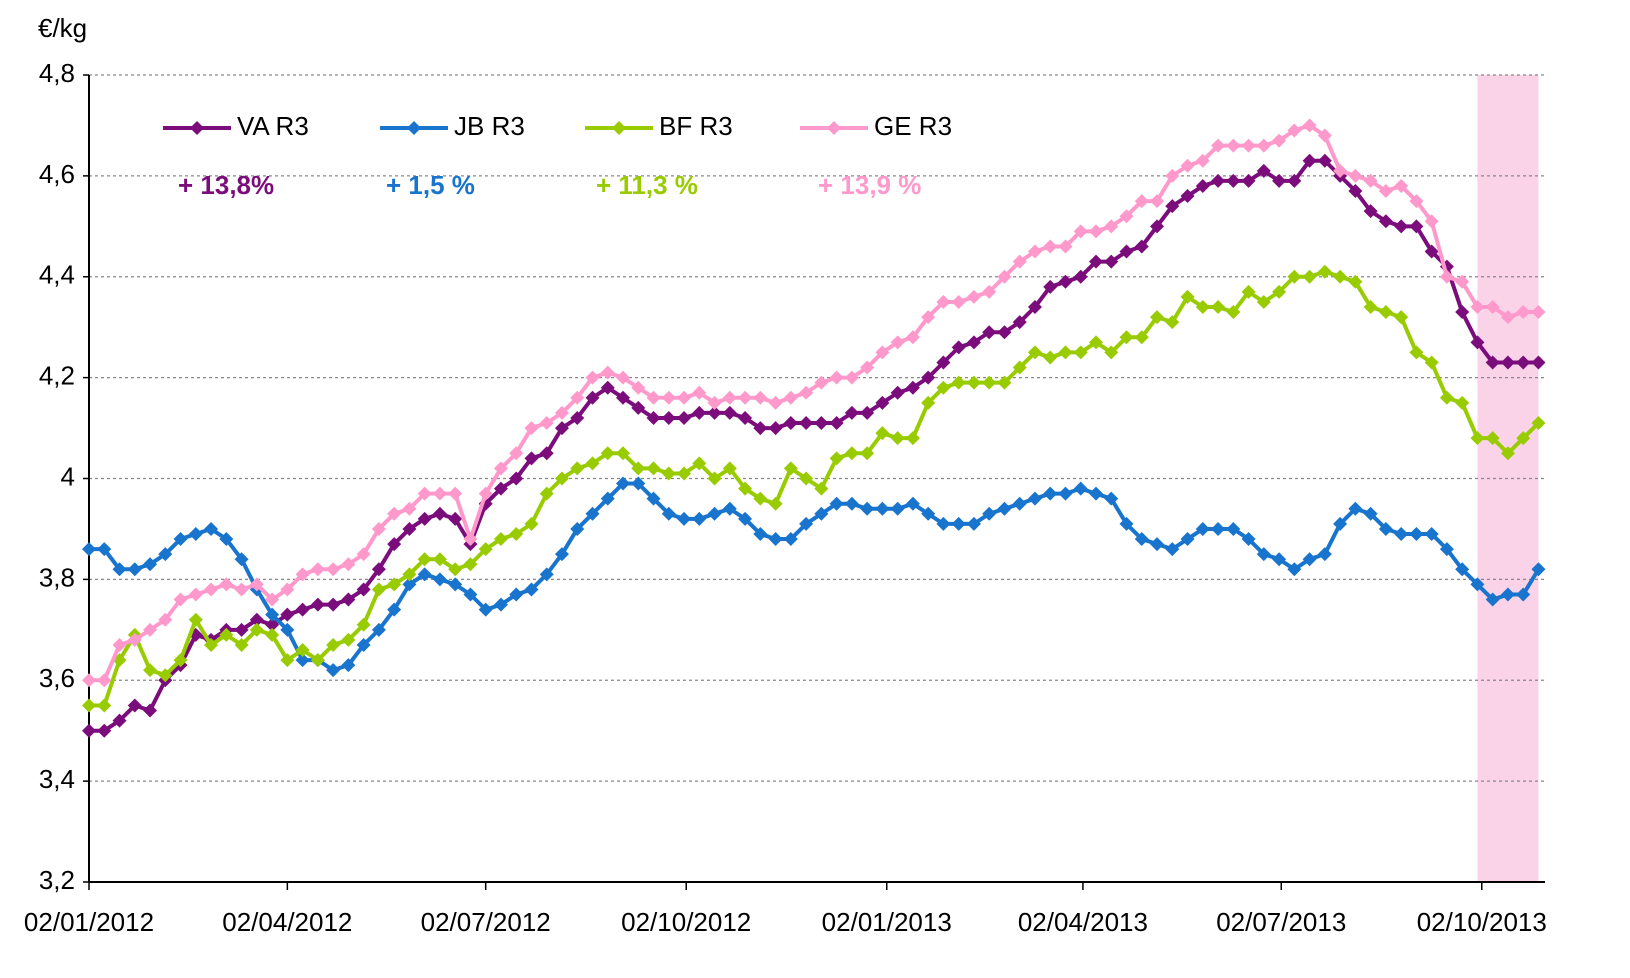  I want to click on annotation: + 11,3 %, so click(647, 185).